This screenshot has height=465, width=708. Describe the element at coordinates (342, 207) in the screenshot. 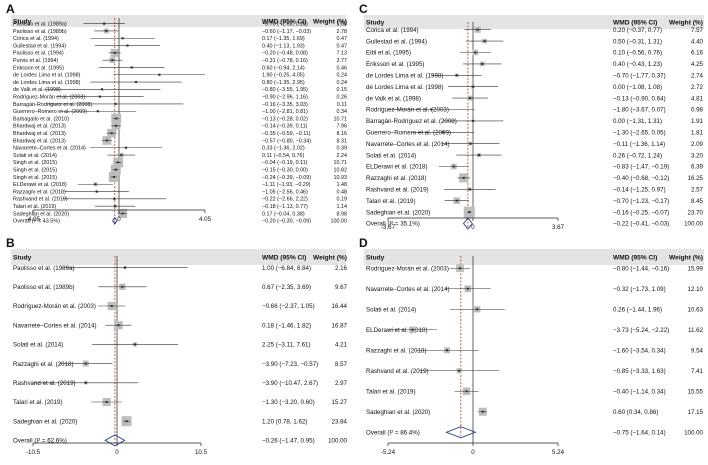

I see `study-weight: 1.14` at that location.